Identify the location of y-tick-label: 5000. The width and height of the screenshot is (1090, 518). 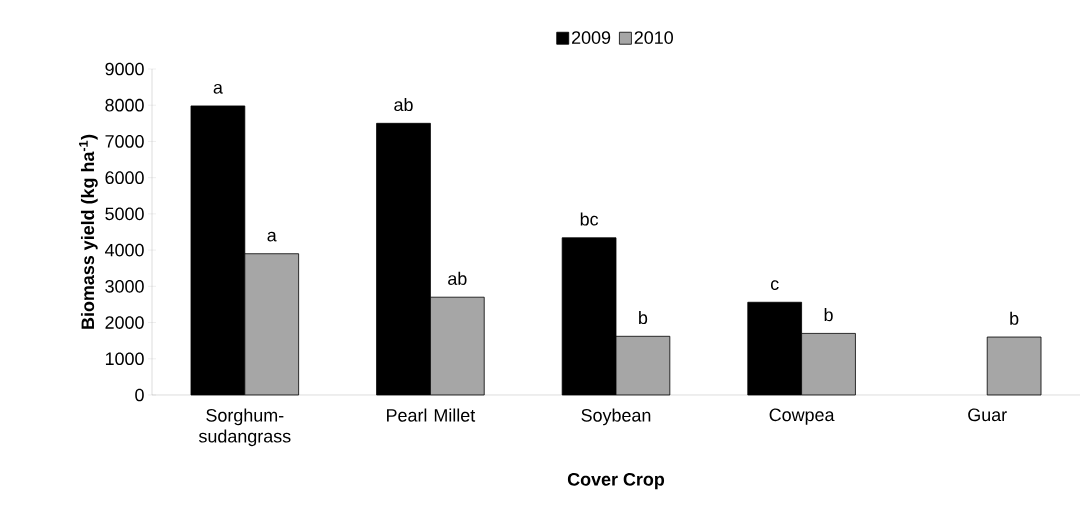
(124, 214).